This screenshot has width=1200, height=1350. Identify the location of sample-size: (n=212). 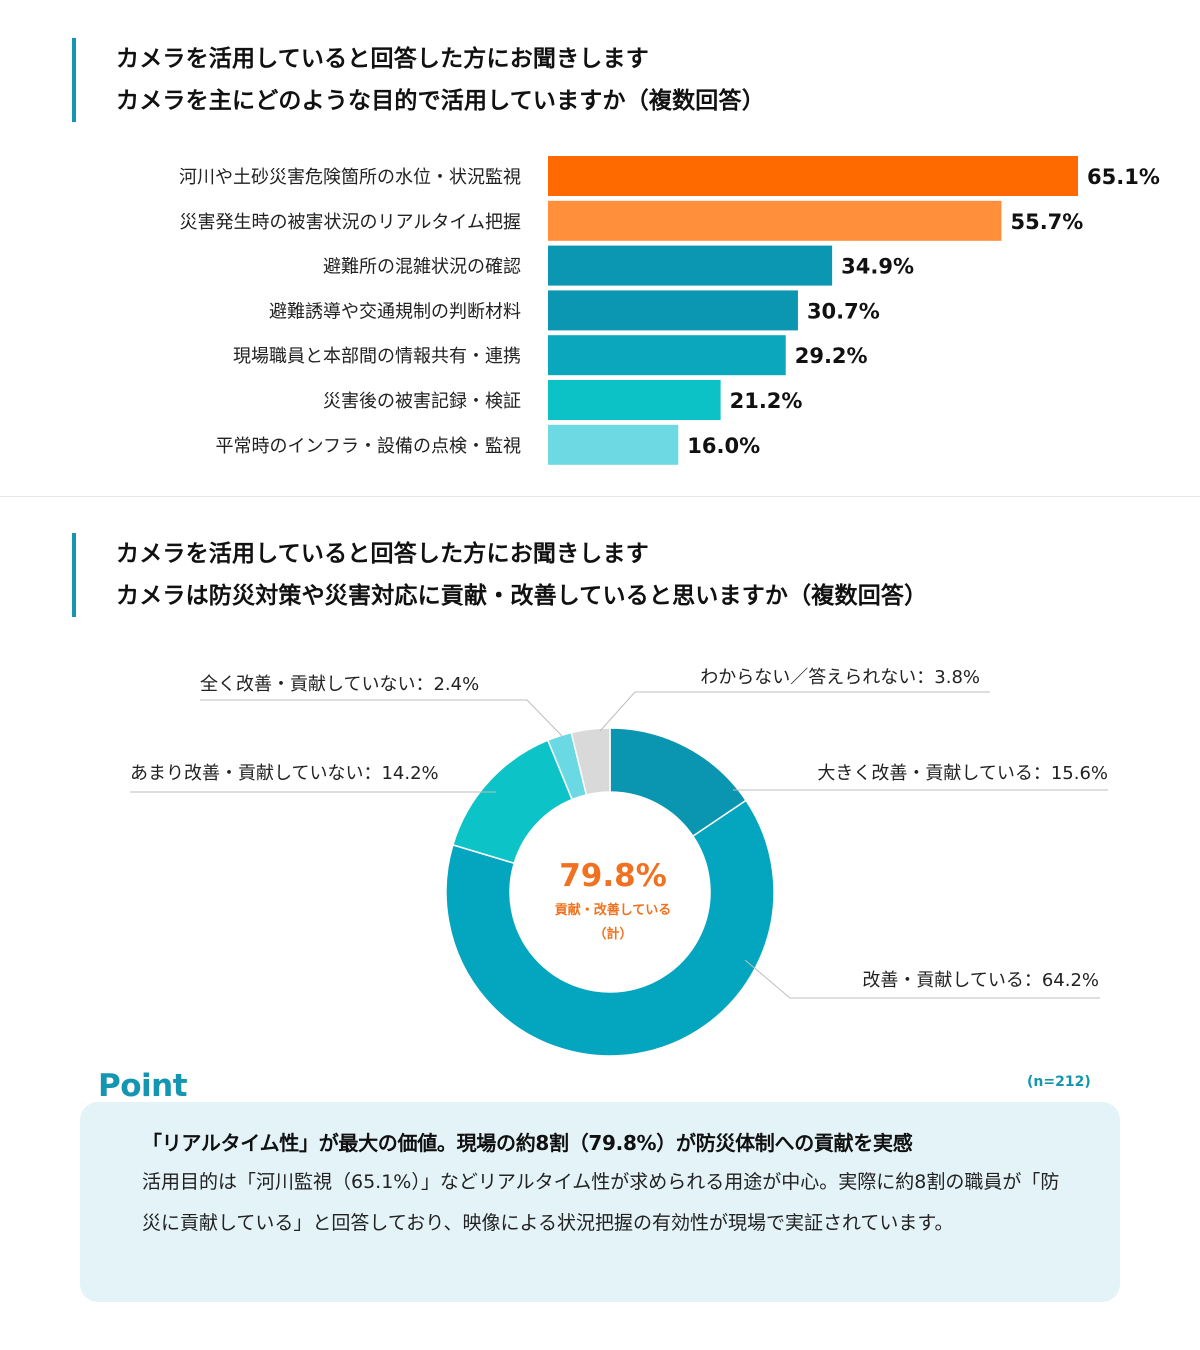
(1059, 1082).